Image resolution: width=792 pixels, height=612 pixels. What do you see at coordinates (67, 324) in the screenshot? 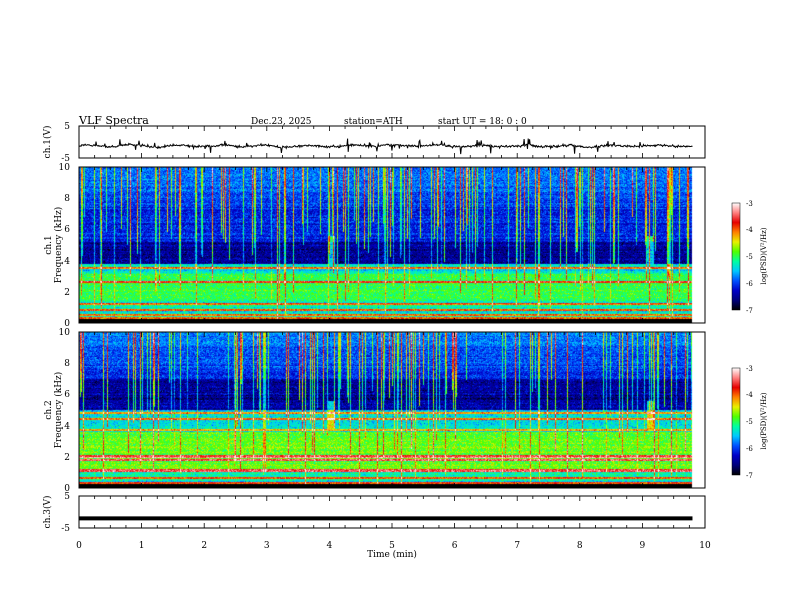
I see `ch1-ytick-0: 0` at bounding box center [67, 324].